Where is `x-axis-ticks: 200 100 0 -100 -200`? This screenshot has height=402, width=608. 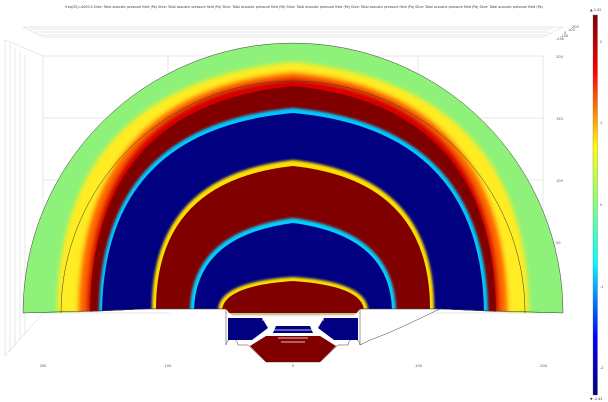 x-axis-ticks: 200 100 0 -100 -200 is located at coordinates (294, 366).